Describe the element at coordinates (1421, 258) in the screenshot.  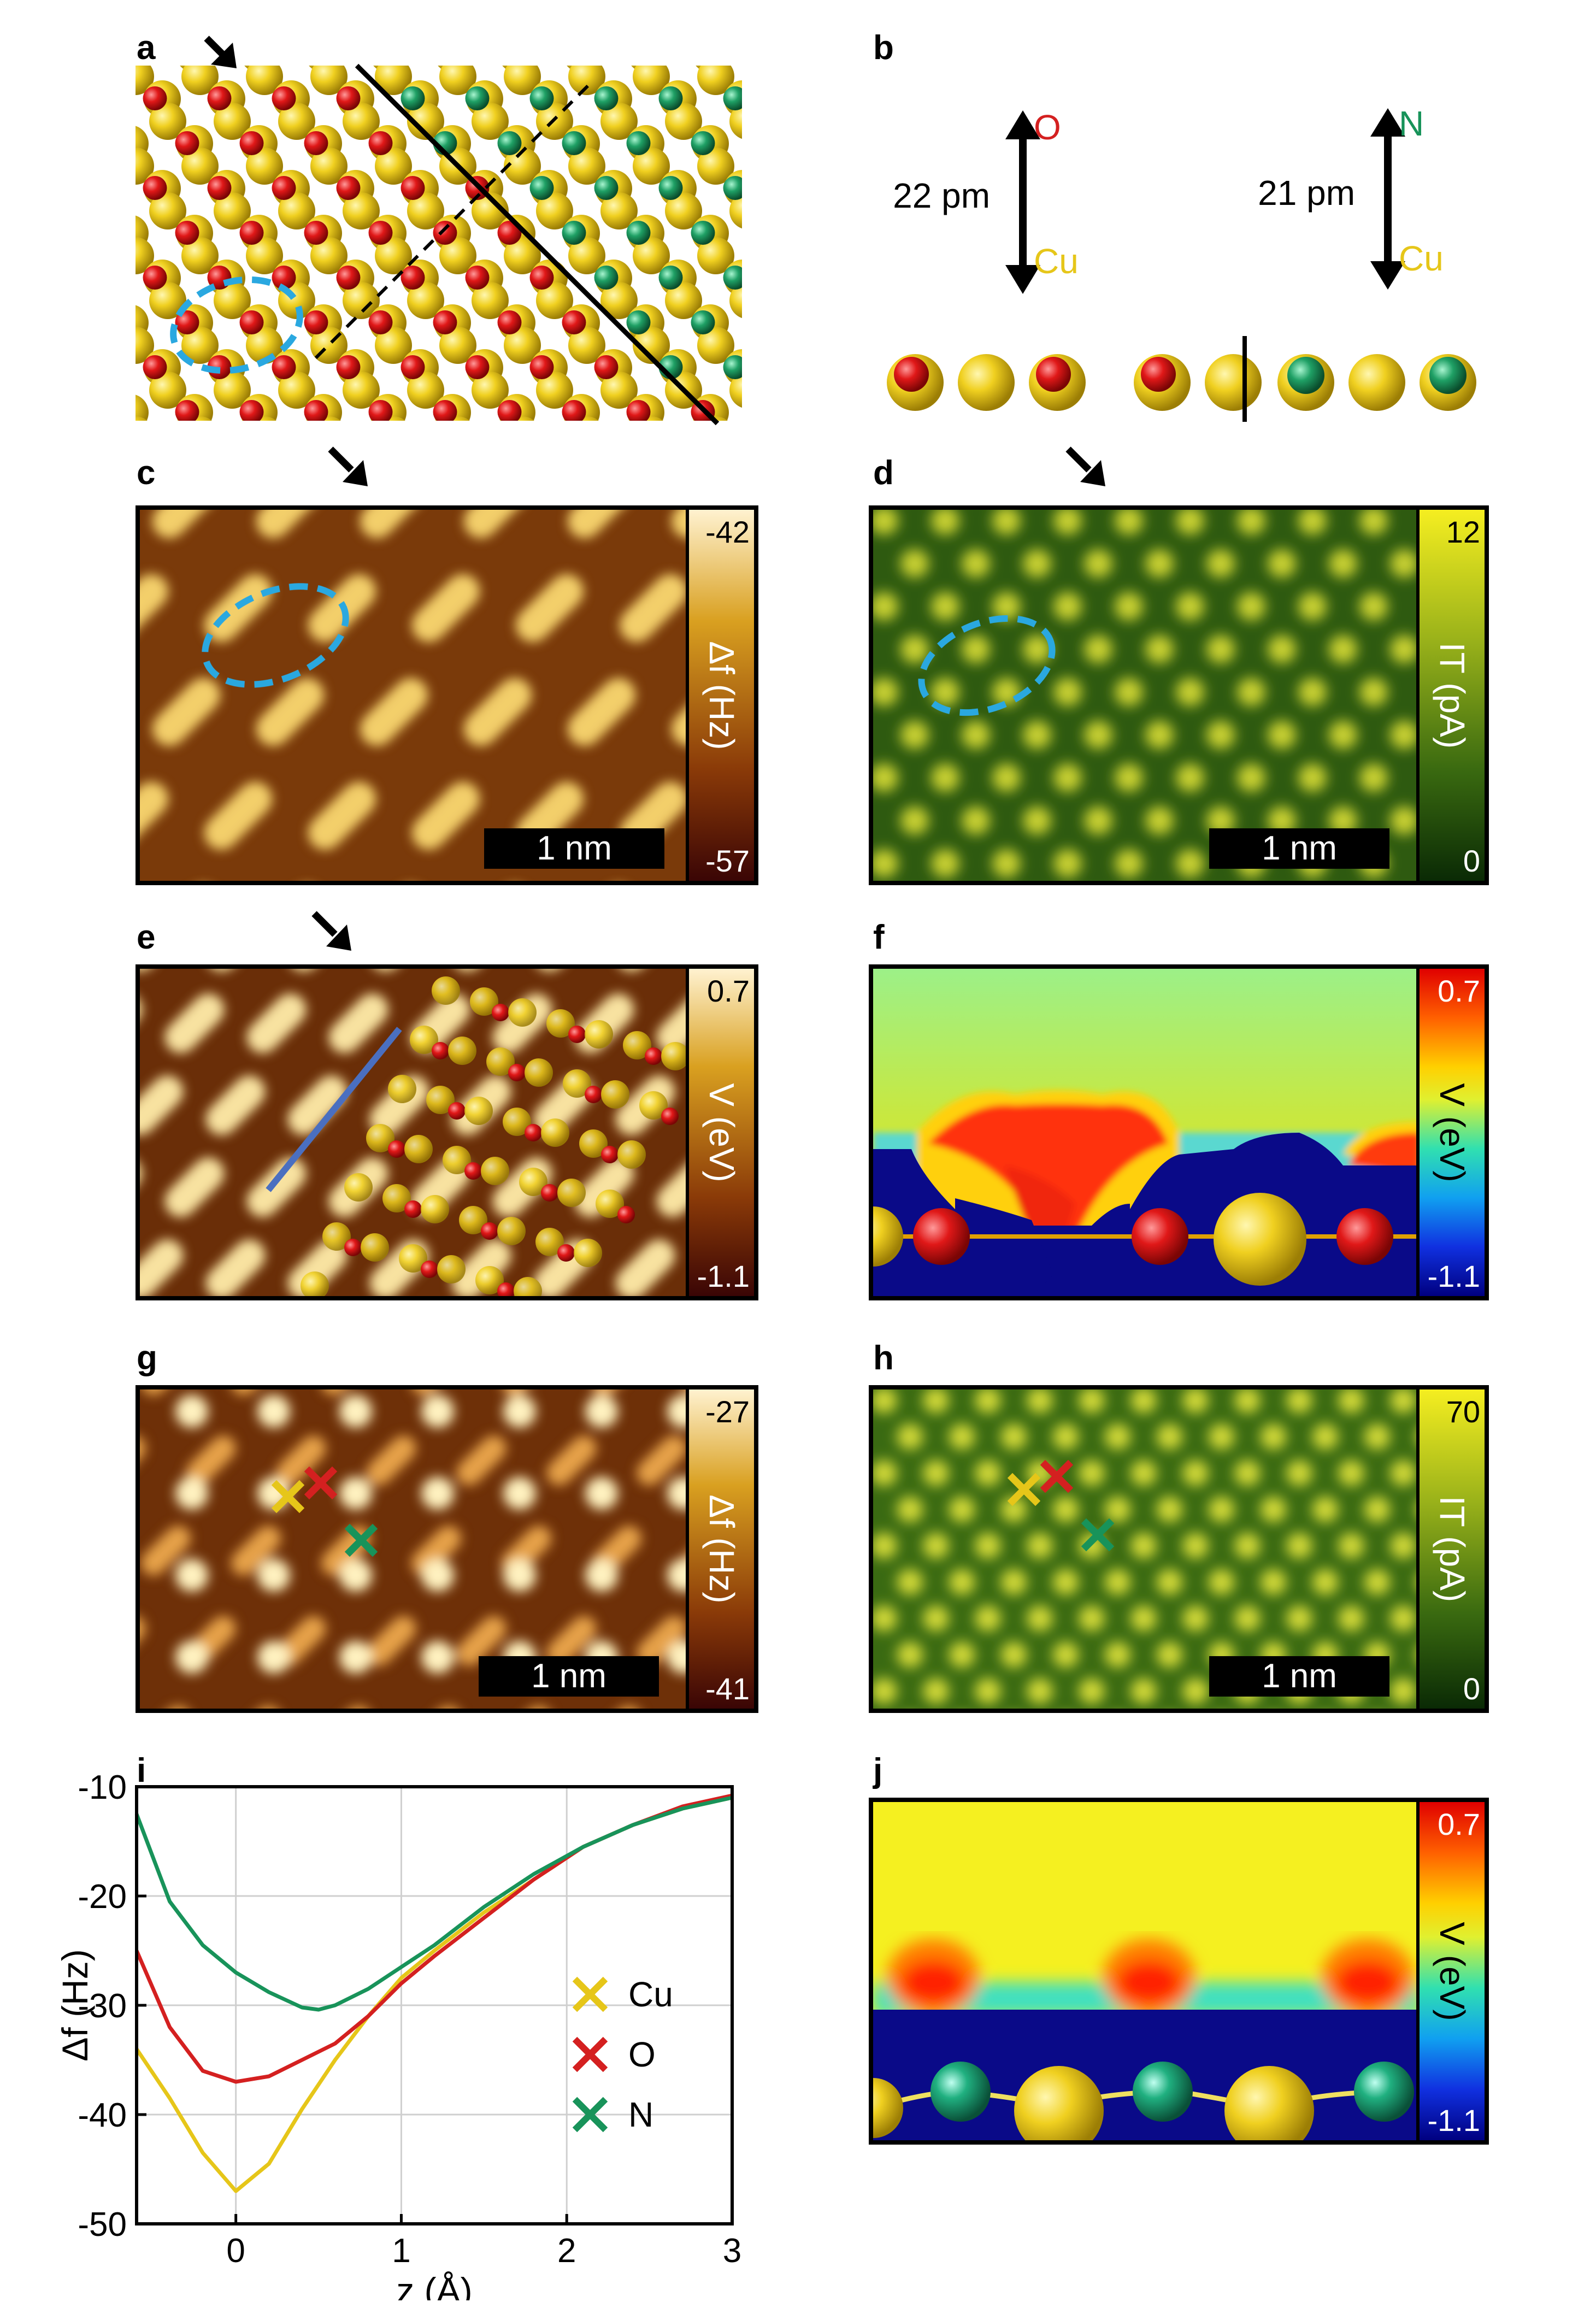
I see `label-cu-bottom-right: Cu` at that location.